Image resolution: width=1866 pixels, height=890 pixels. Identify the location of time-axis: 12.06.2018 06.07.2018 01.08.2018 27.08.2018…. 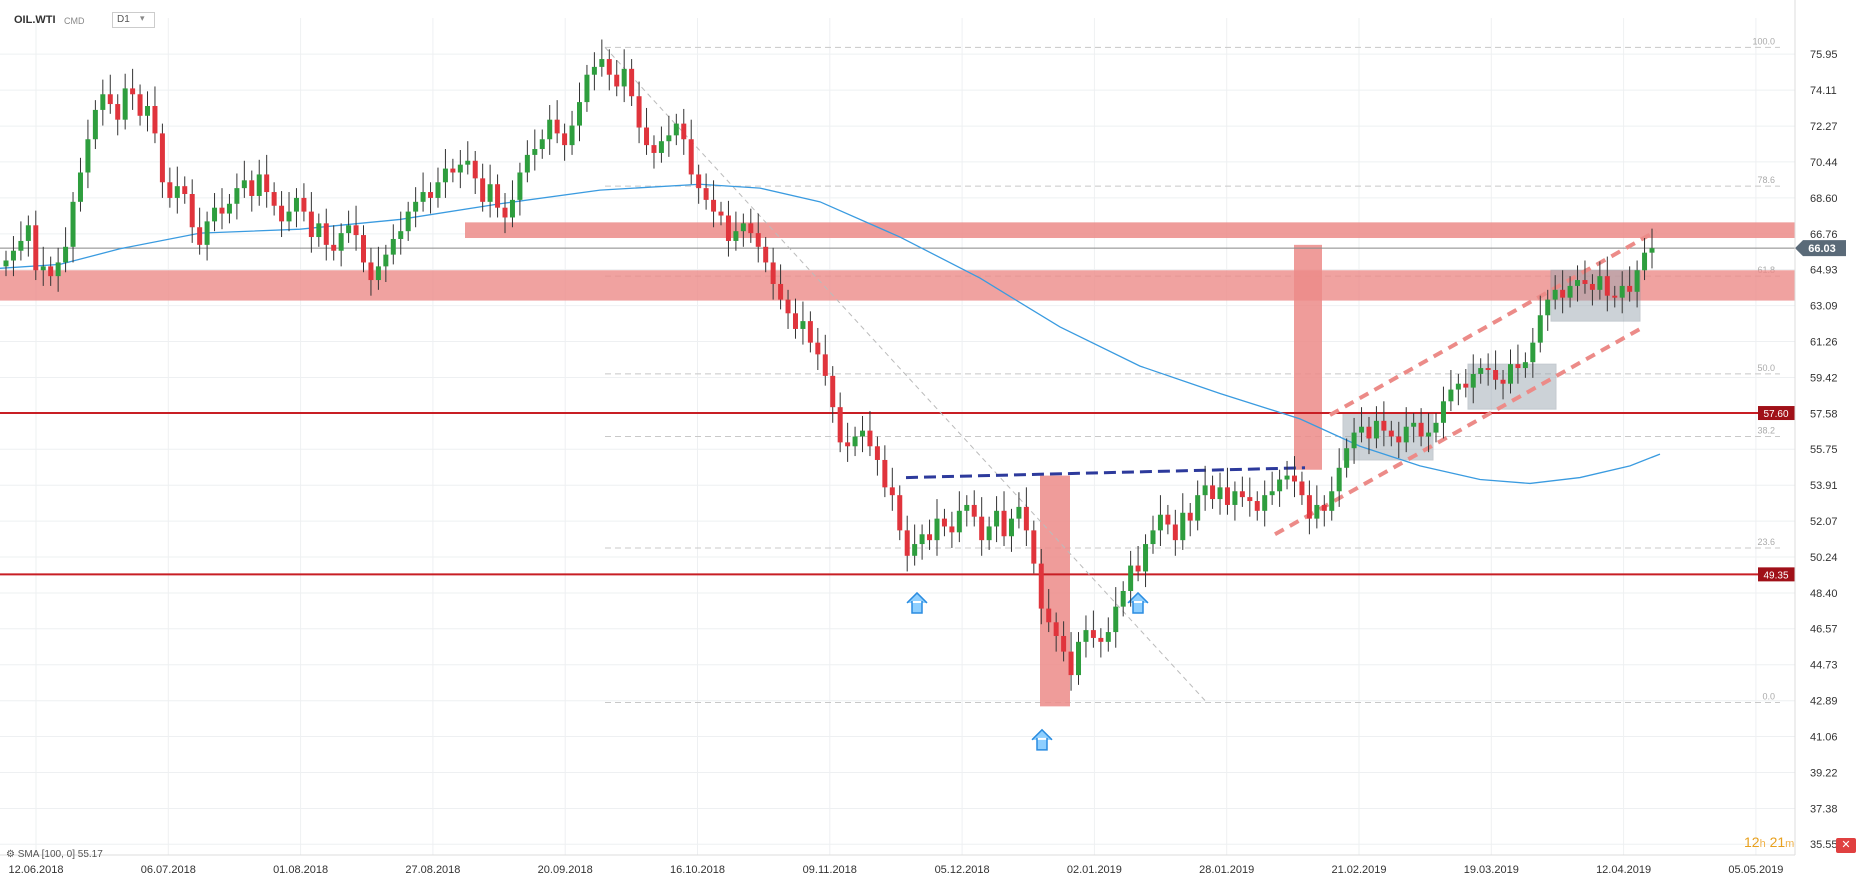
(897, 865).